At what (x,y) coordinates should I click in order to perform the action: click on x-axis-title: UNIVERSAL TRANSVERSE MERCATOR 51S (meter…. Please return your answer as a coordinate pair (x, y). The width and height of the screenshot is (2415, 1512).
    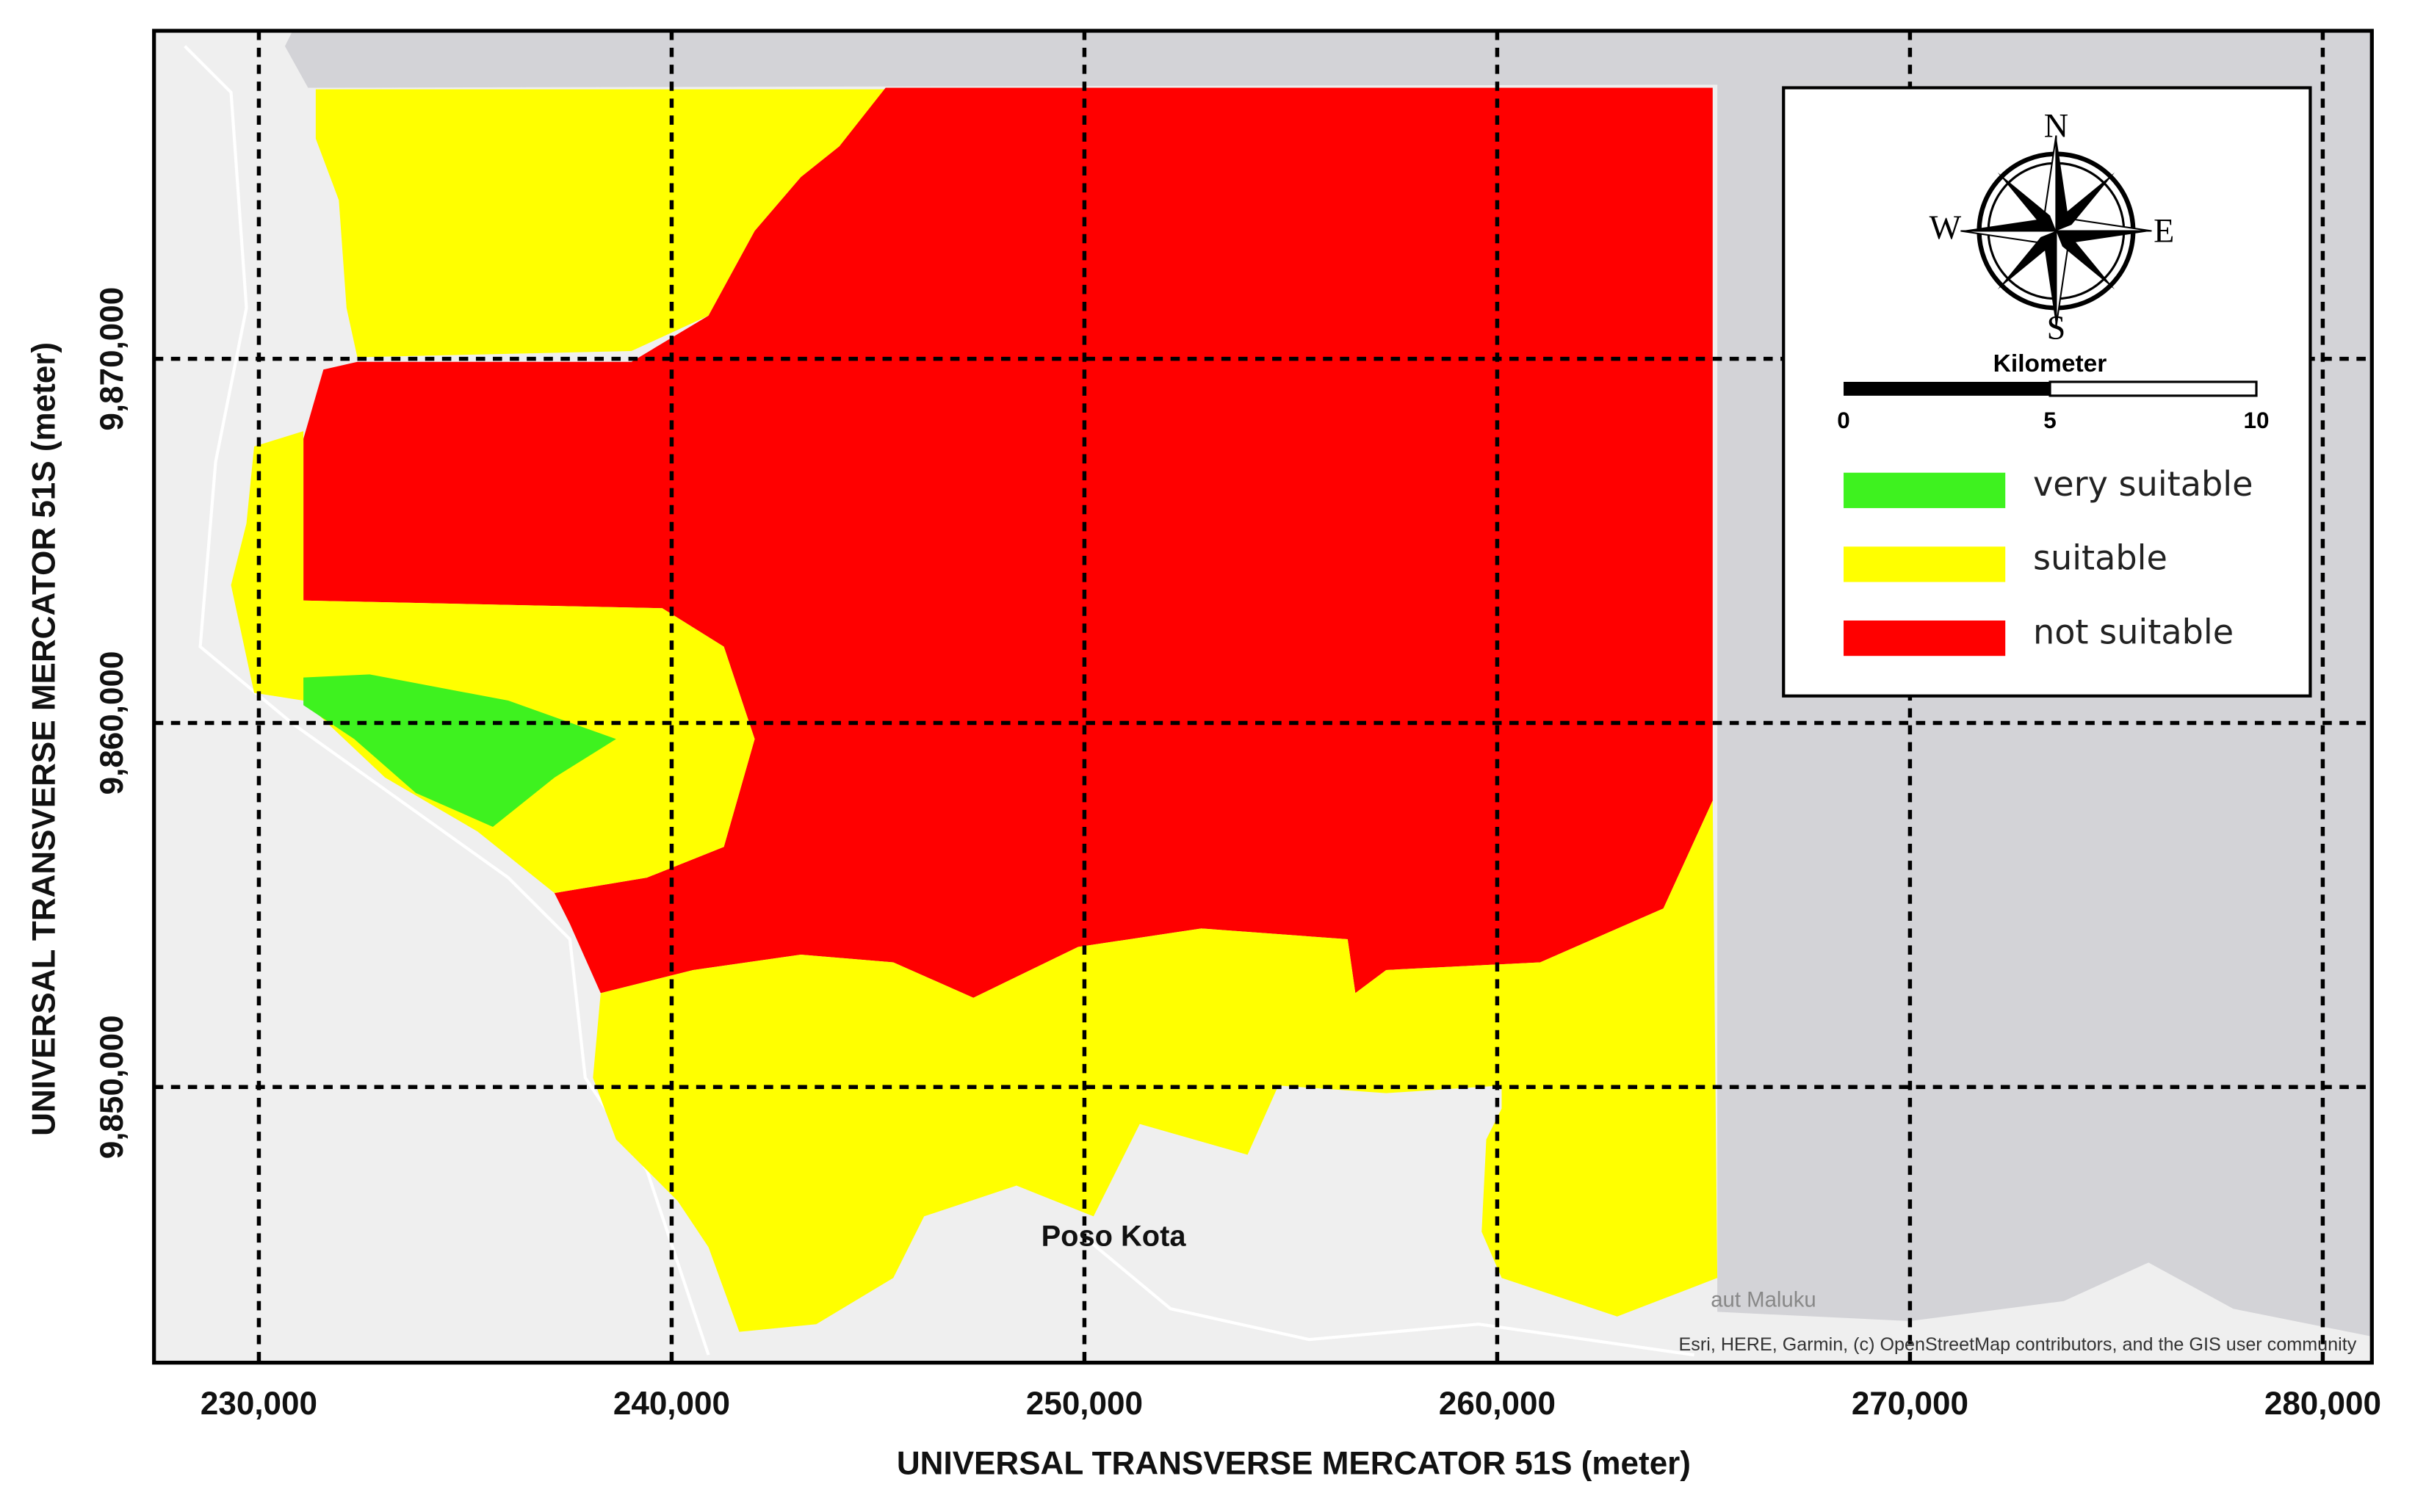
    Looking at the image, I should click on (1294, 1464).